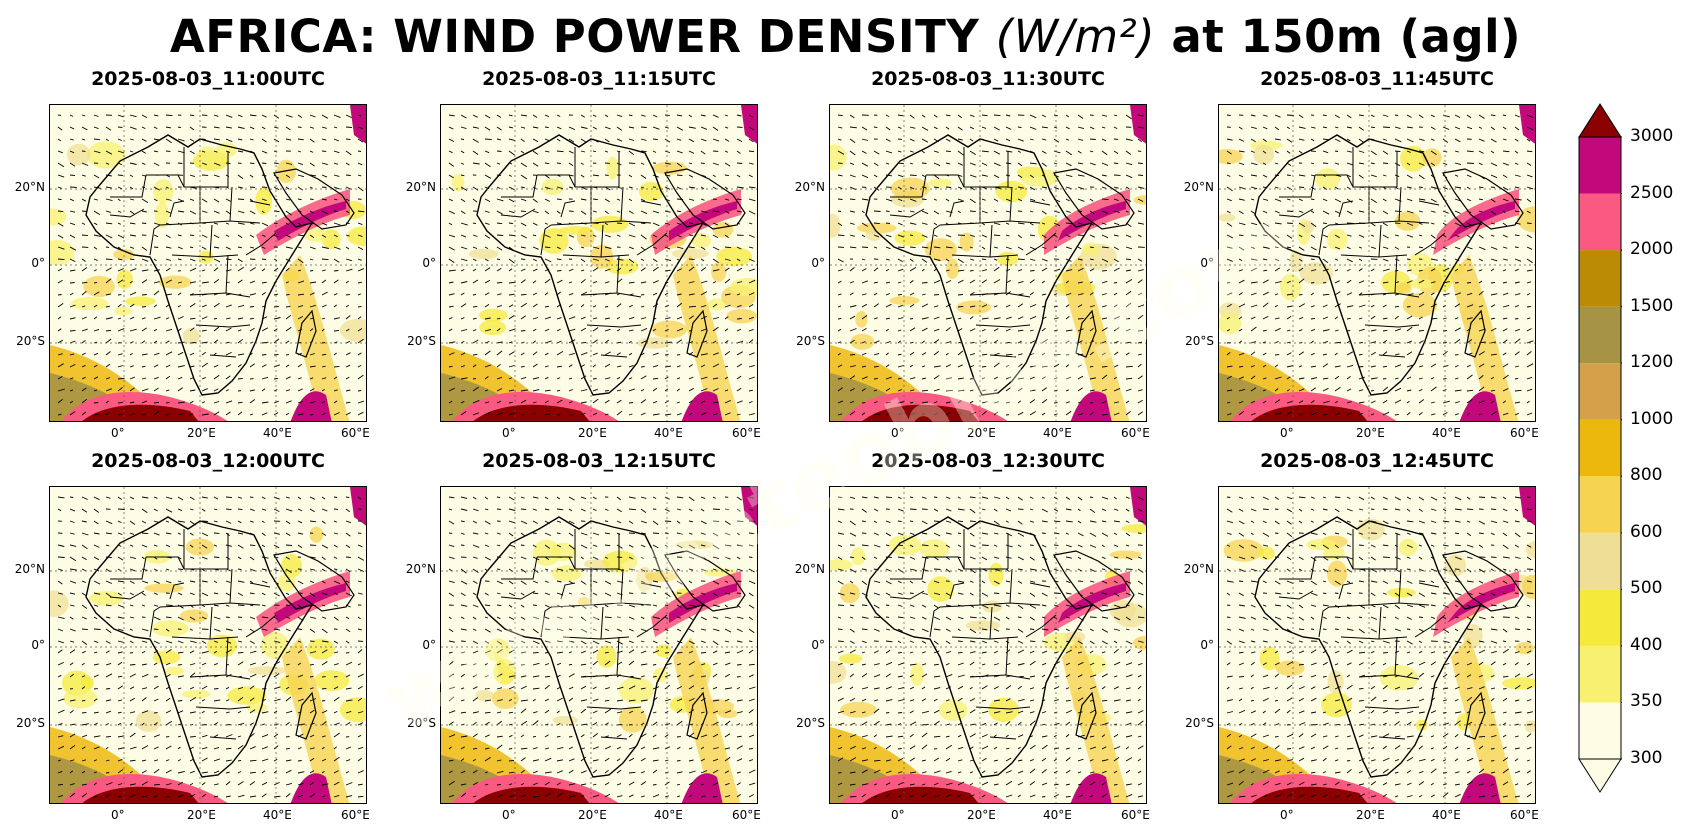 The width and height of the screenshot is (1691, 834). Describe the element at coordinates (1446, 433) in the screenshot. I see `lon-tick-label: 40°E` at that location.